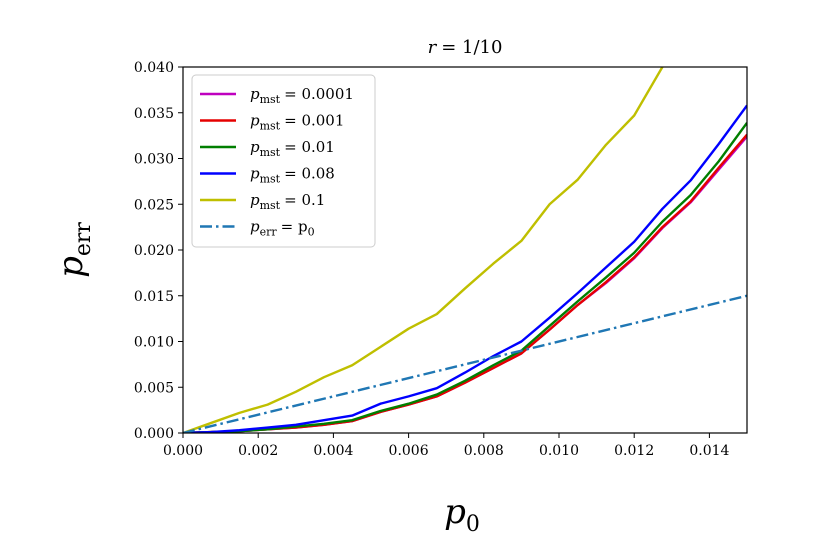 Image resolution: width=830 pixels, height=554 pixels. What do you see at coordinates (154, 388) in the screenshot?
I see `y-tick-label: 0.005` at bounding box center [154, 388].